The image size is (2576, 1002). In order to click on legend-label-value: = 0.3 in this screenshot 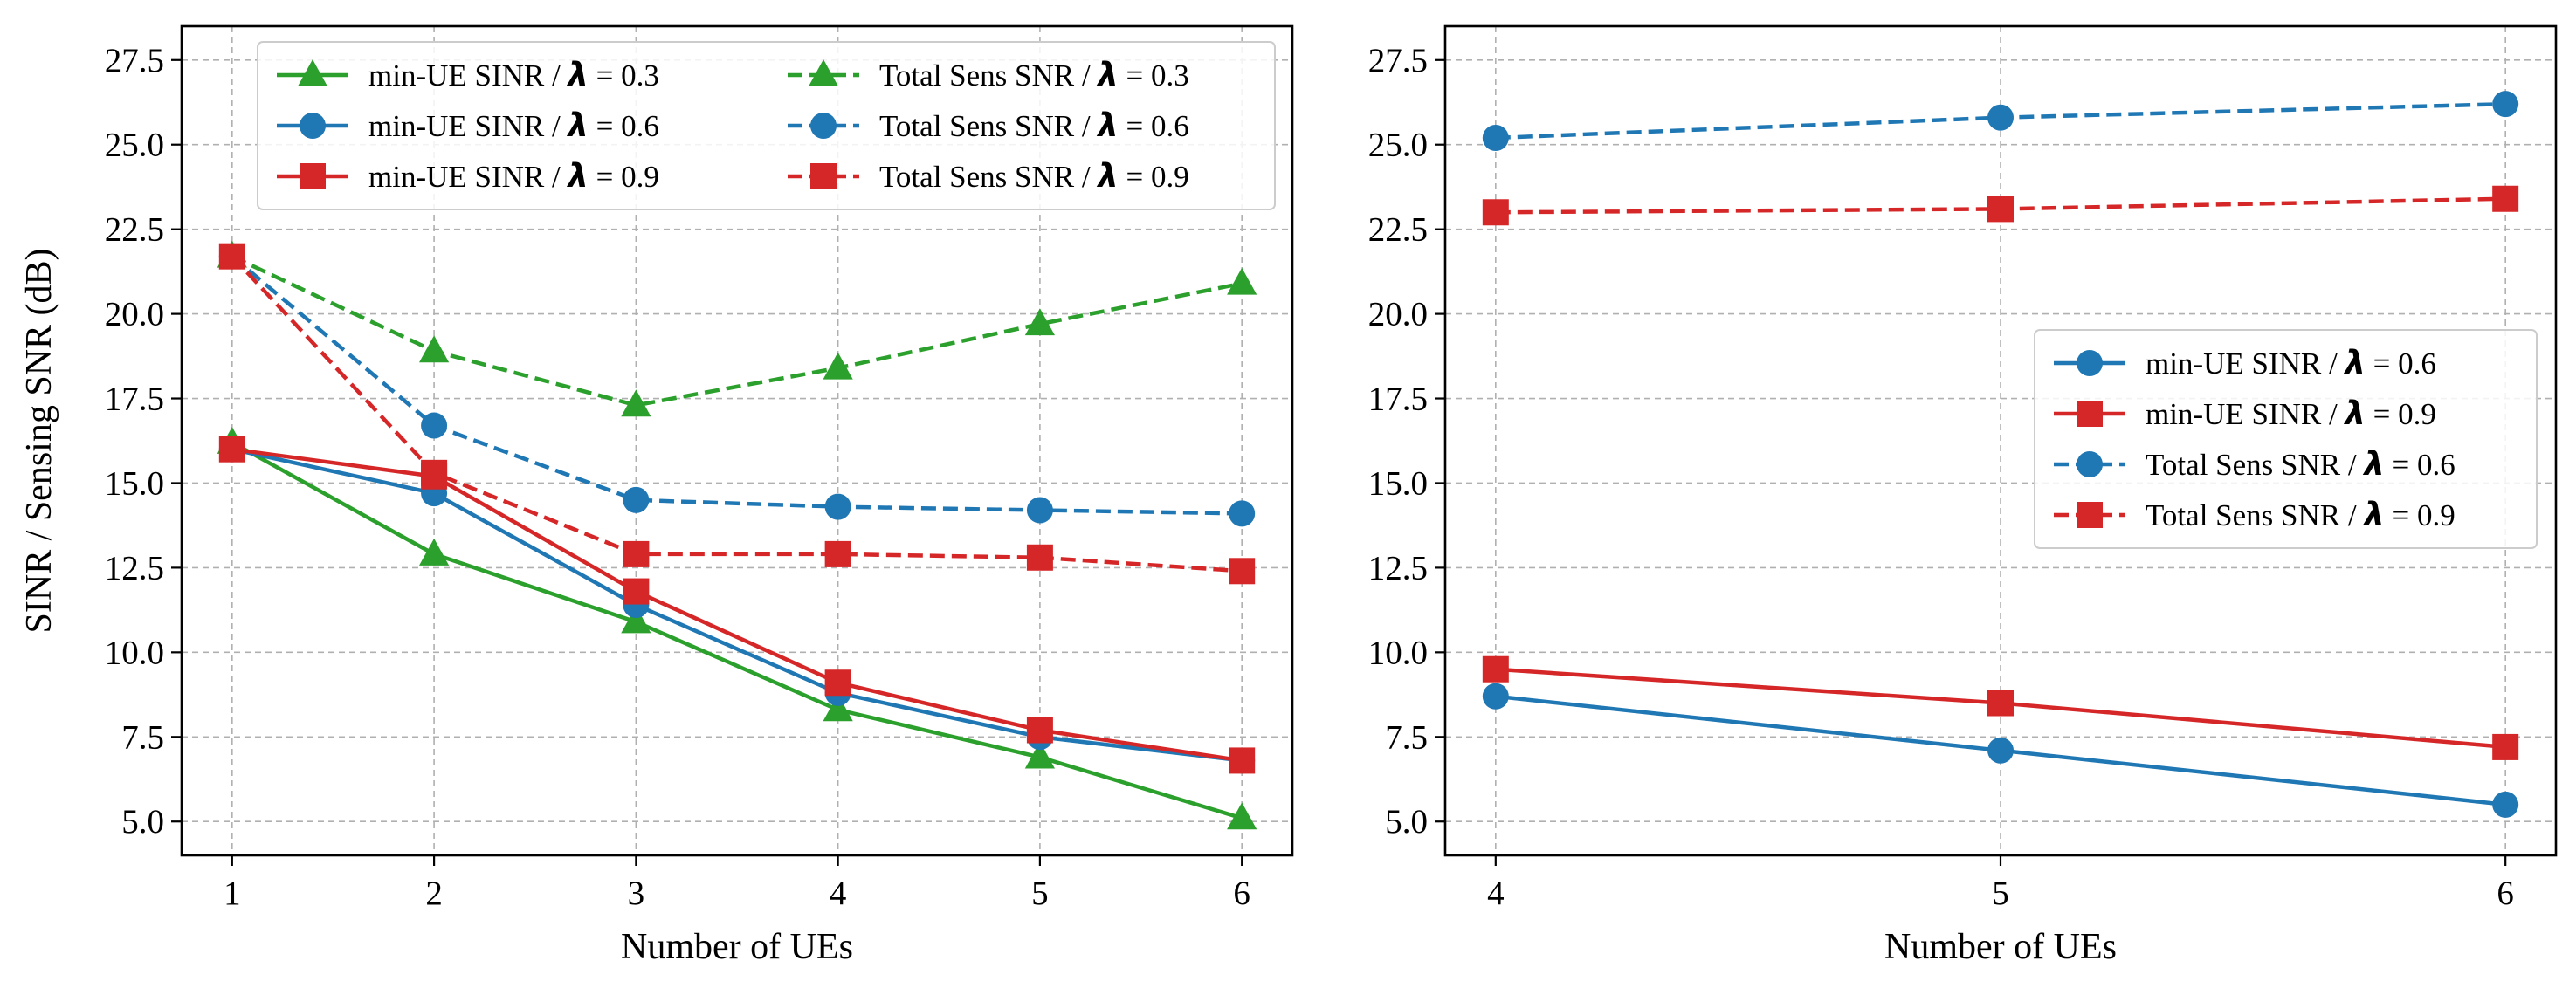, I will do `click(624, 76)`.